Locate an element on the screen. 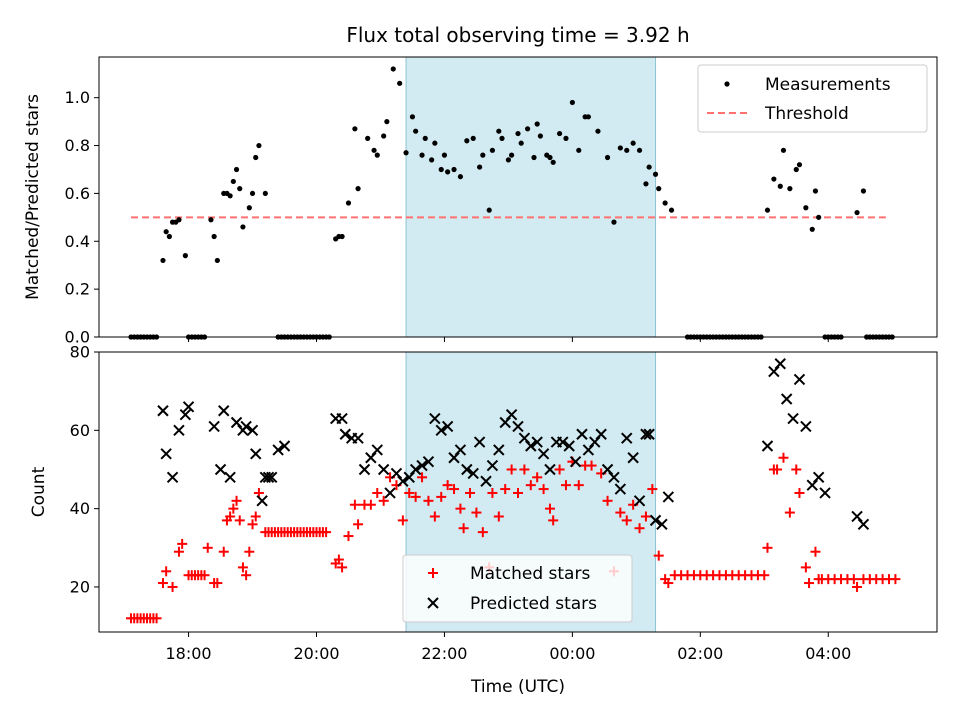  top-legend-box is located at coordinates (812, 98).